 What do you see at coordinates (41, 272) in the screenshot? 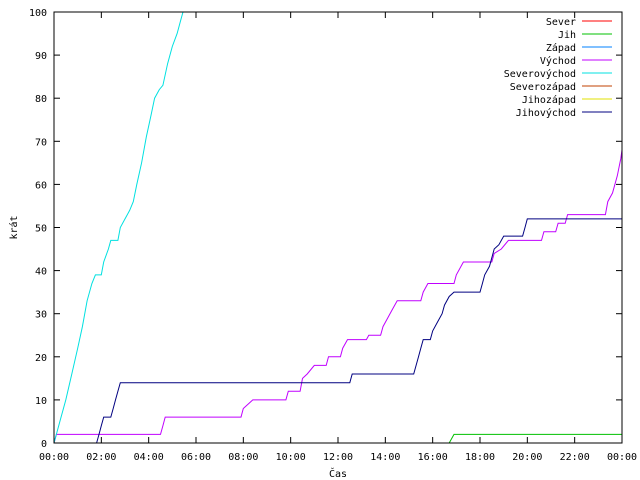
I see `y-tick-label: 40` at bounding box center [41, 272].